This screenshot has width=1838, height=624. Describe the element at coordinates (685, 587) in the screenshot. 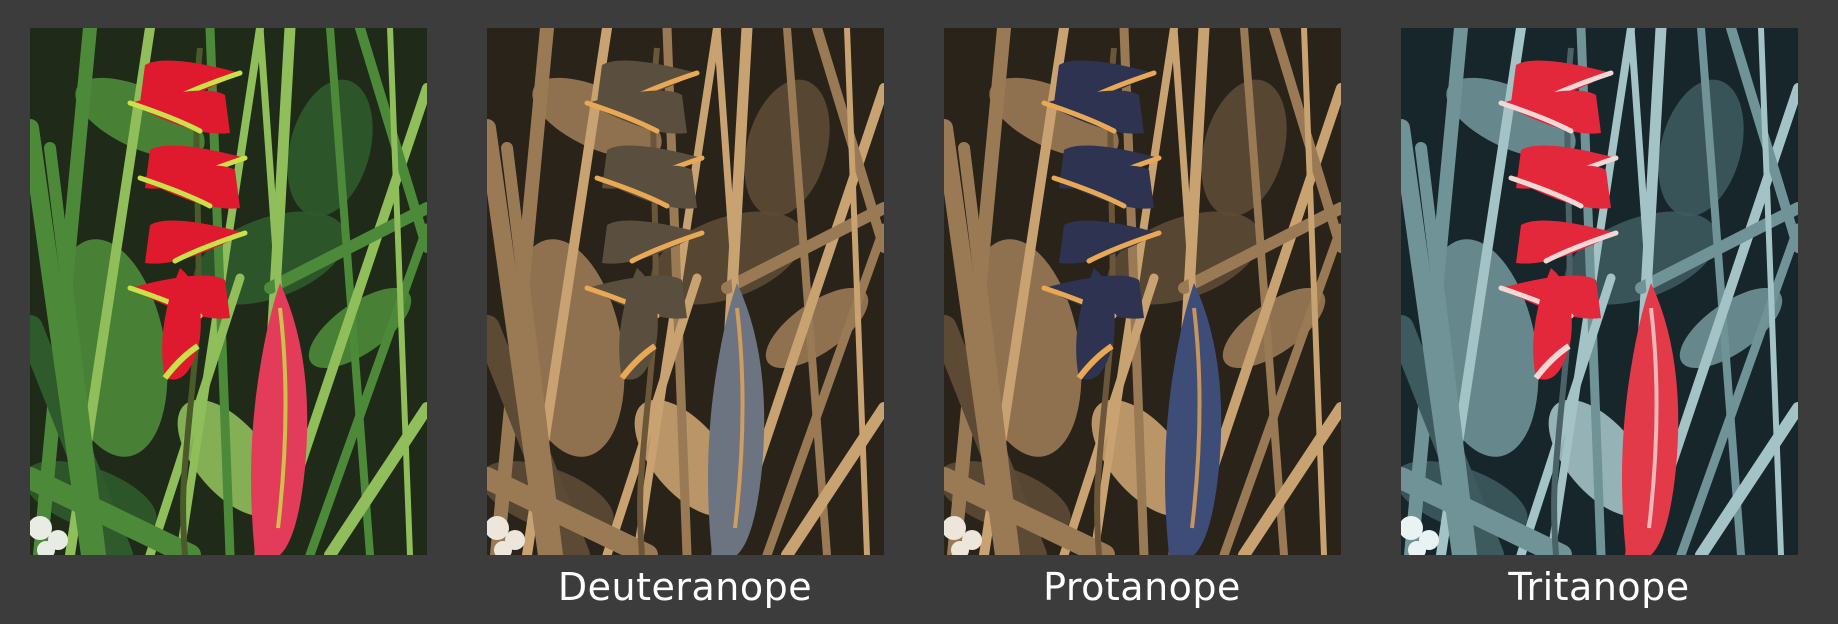

I see `caption-deuteranope: Deuteranope` at that location.